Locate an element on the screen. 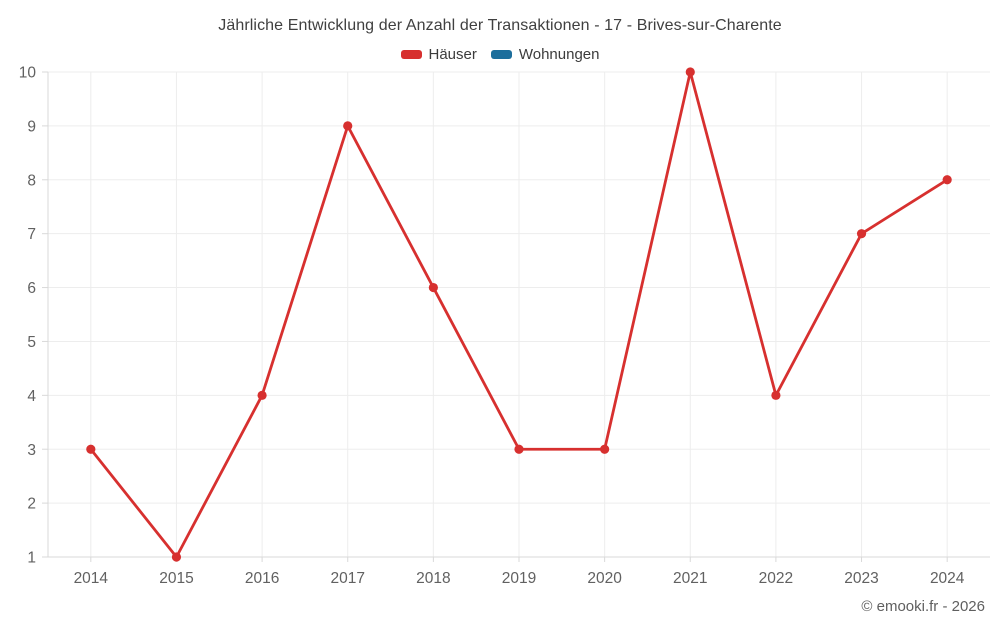 This screenshot has width=1000, height=625. y-tick-label: 1 is located at coordinates (31, 558).